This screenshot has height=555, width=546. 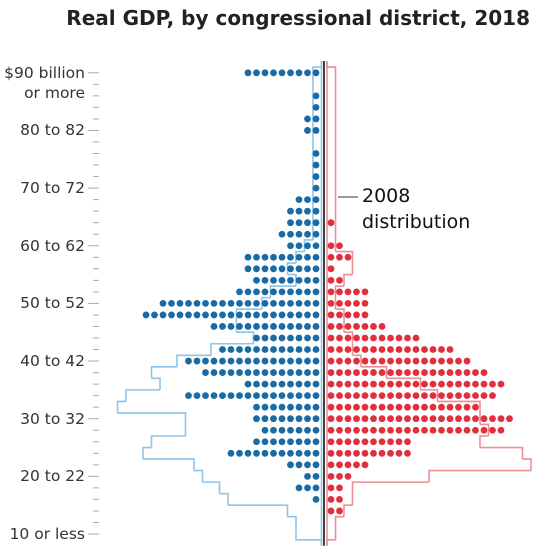 What do you see at coordinates (52, 303) in the screenshot?
I see `y-tick-label: 50 to 52` at bounding box center [52, 303].